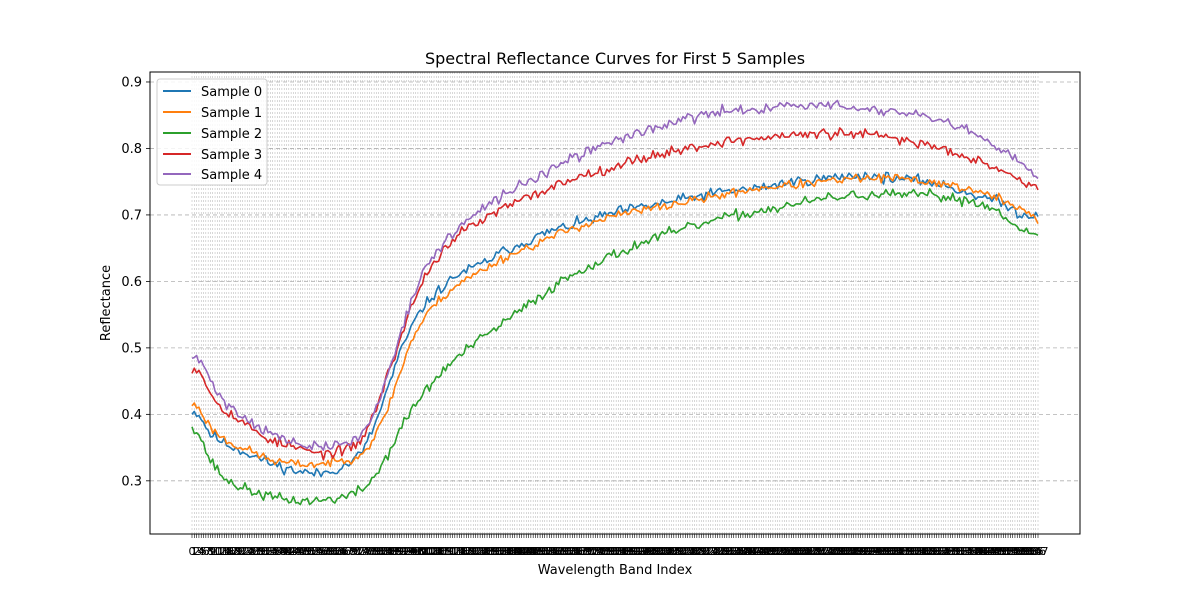 This screenshot has width=1200, height=604. What do you see at coordinates (270, 551) in the screenshot?
I see `x-tick-label: 34` at bounding box center [270, 551].